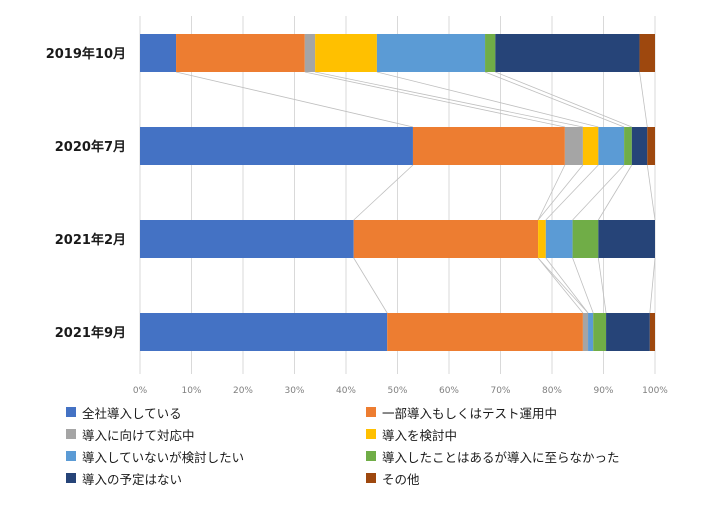  I want to click on x-tick-label: 0%, so click(140, 391).